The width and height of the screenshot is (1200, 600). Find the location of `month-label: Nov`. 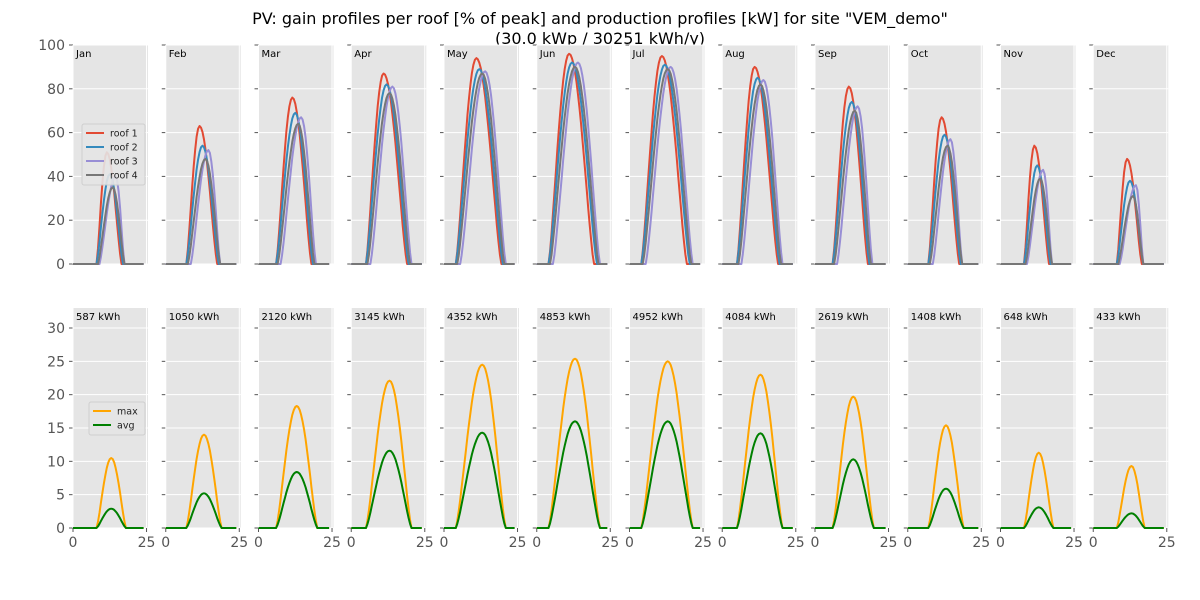

month-label: Nov is located at coordinates (1014, 54).